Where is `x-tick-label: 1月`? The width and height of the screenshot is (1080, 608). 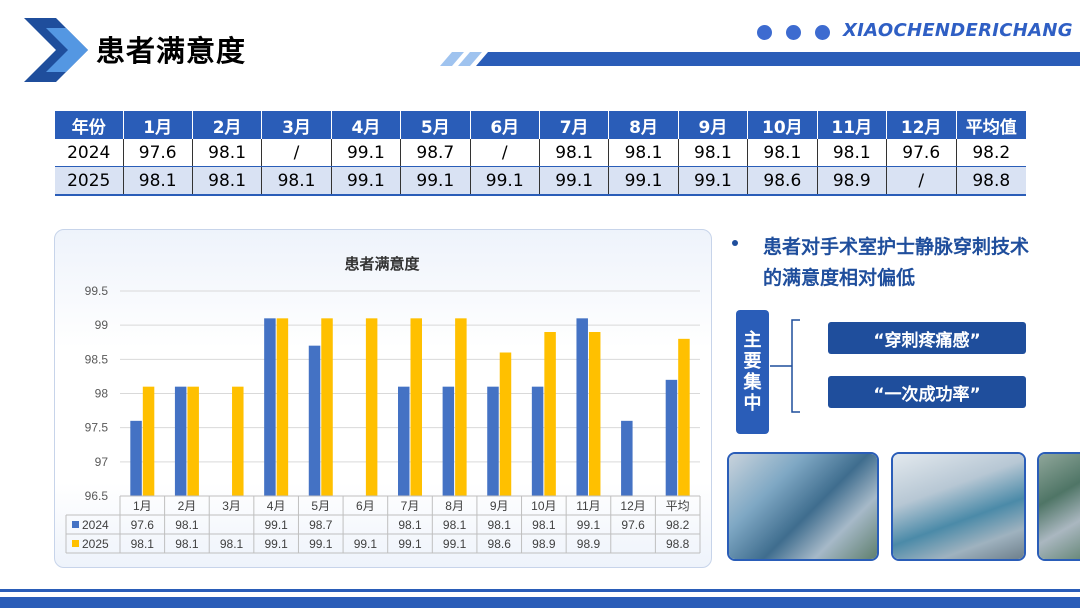
x-tick-label: 1月 is located at coordinates (142, 506).